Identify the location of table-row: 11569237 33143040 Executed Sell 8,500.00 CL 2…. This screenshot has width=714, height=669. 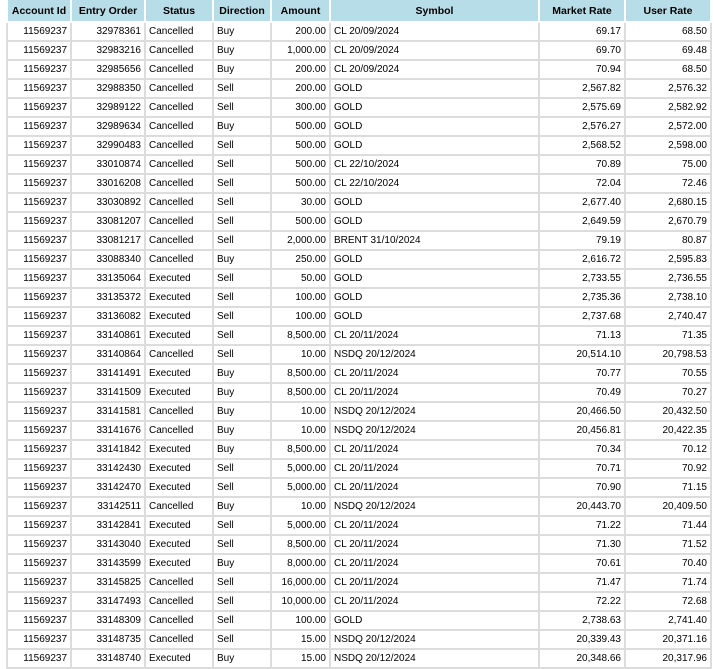
(359, 544).